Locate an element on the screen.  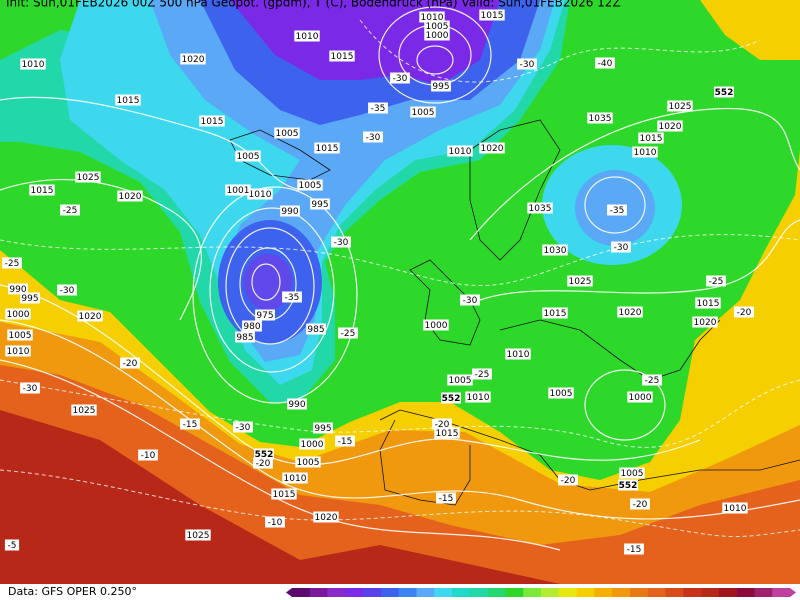
temperature-label: -25 is located at coordinates (652, 381).